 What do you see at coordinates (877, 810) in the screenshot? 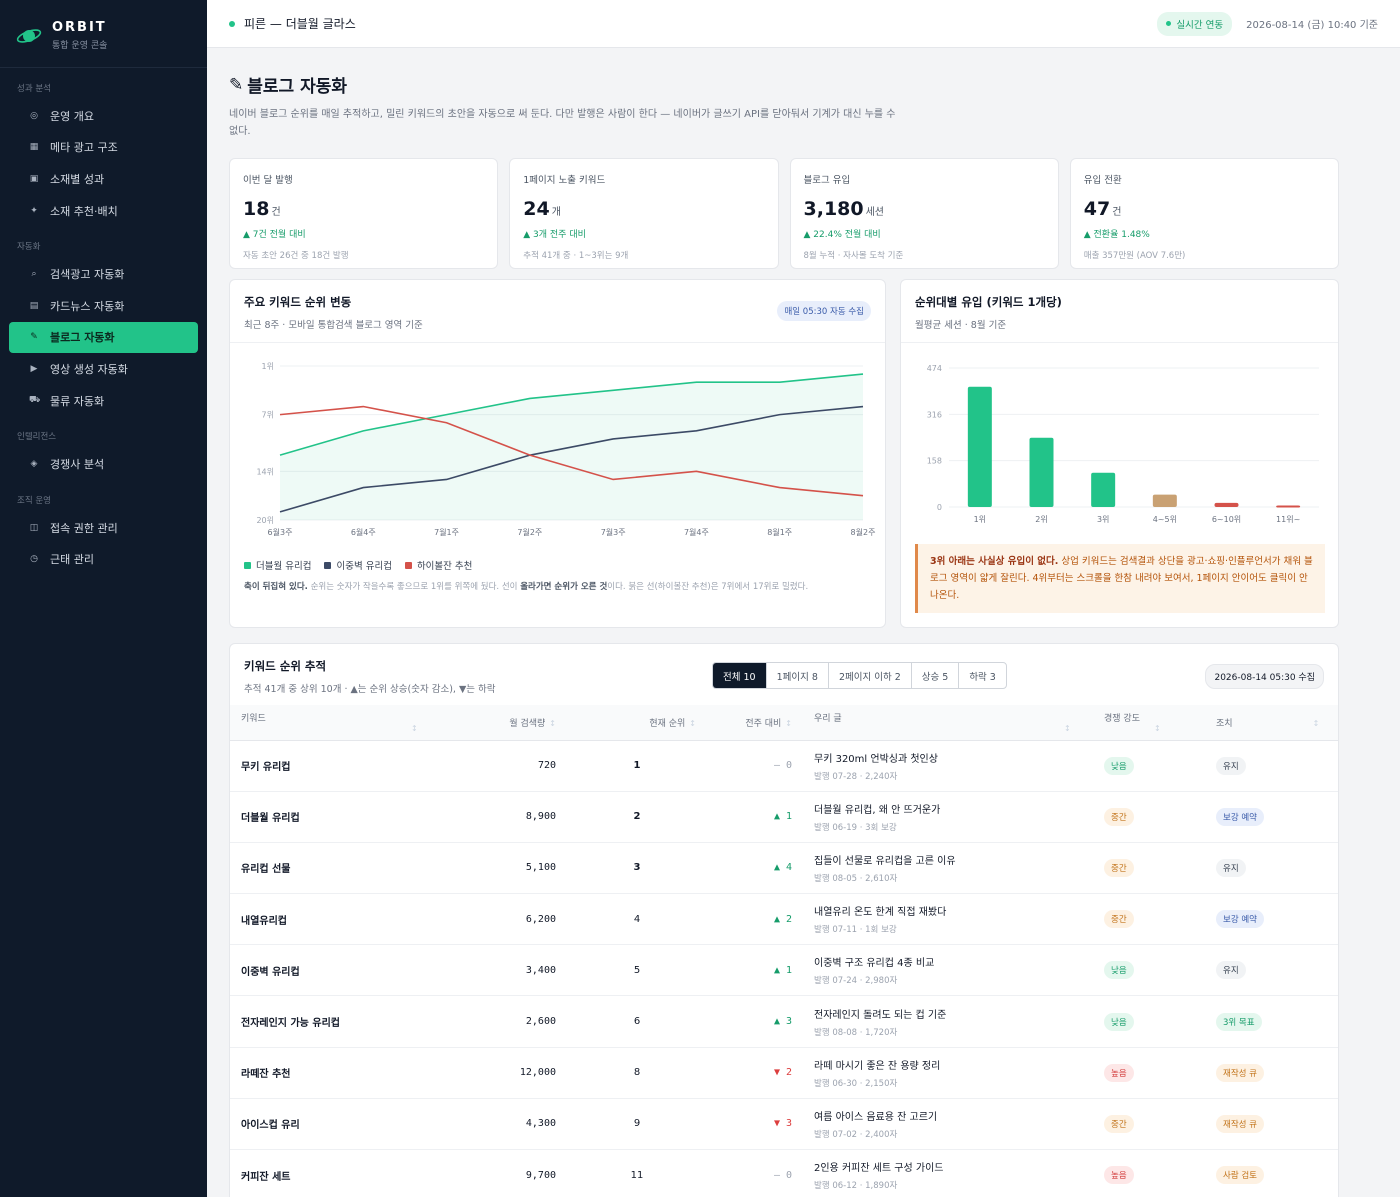
I see `post-title: 더블월 유리컵, 왜 안 뜨거운가` at bounding box center [877, 810].